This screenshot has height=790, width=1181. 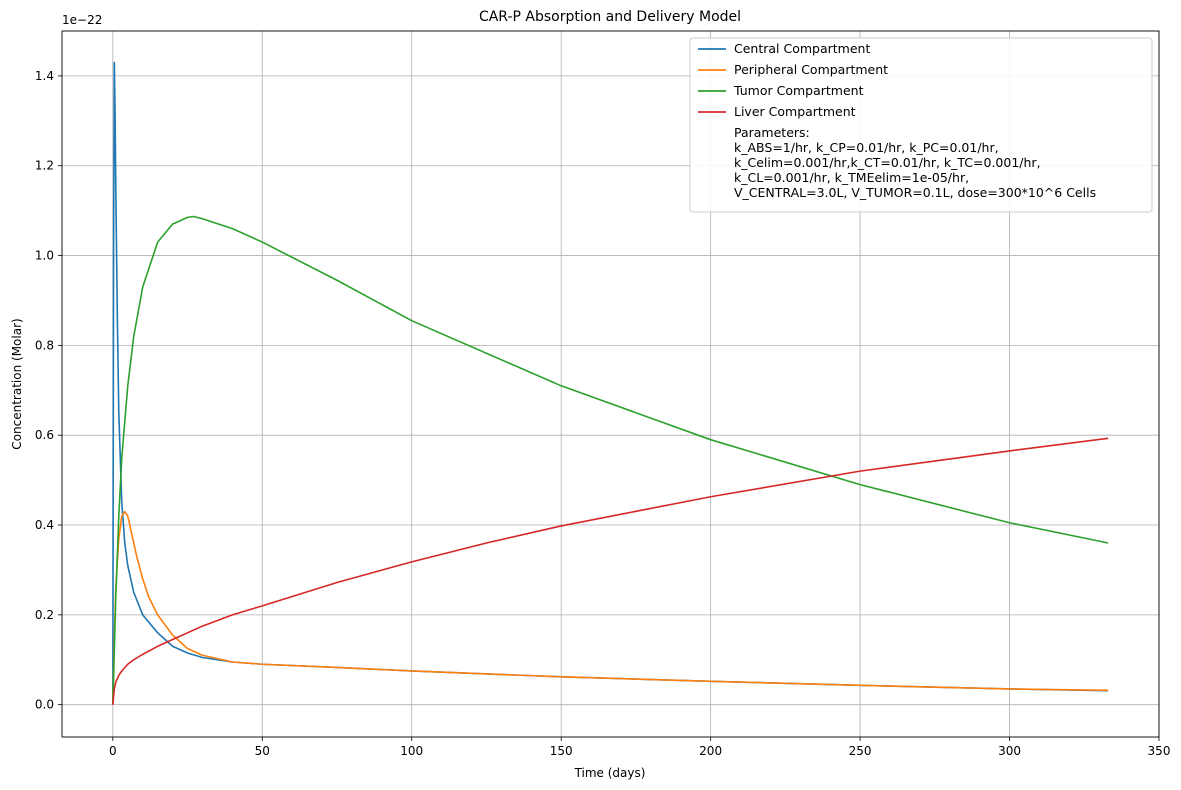 I want to click on y-tick-label: 0.4, so click(x=44, y=525).